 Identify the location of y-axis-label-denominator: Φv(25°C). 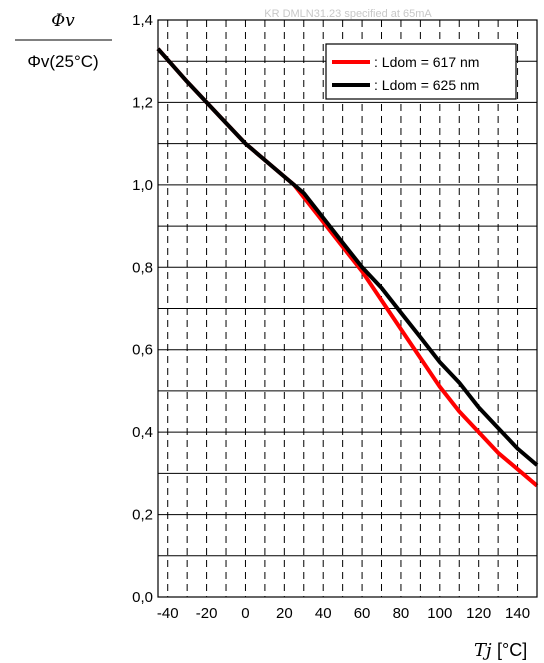
(62, 61).